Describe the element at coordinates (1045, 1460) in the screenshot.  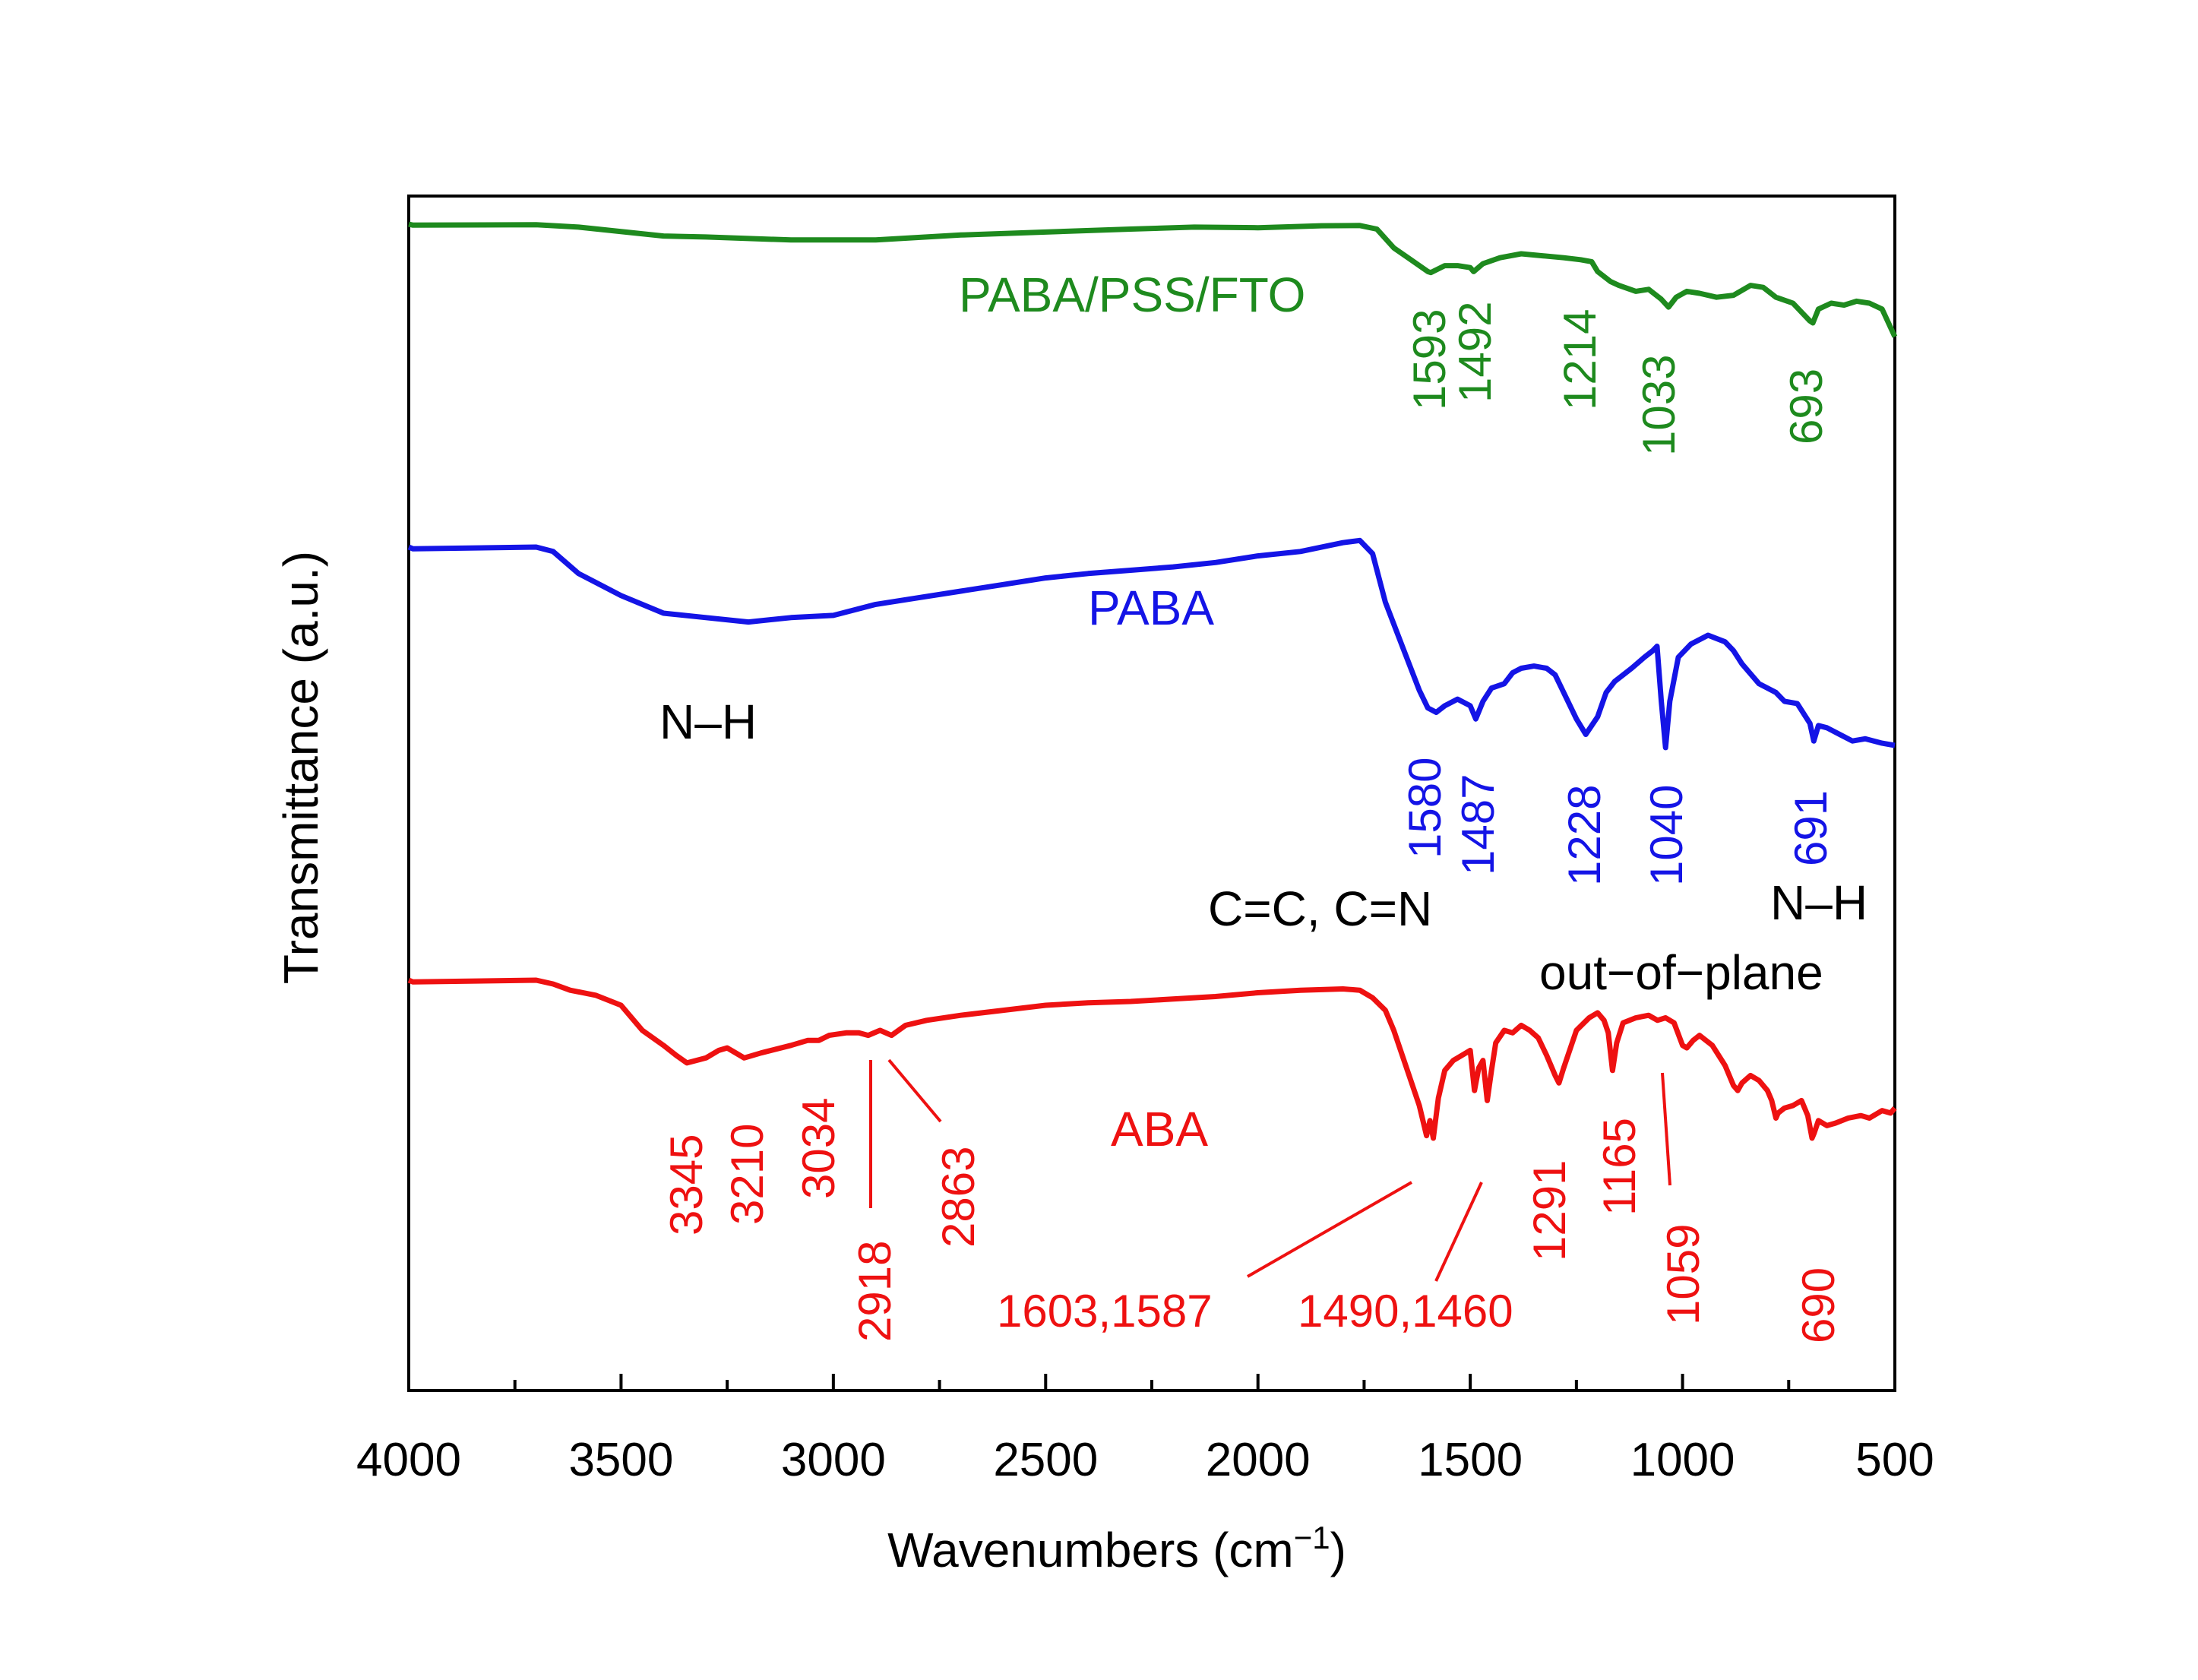
I see `x-tick-label: 2500` at that location.